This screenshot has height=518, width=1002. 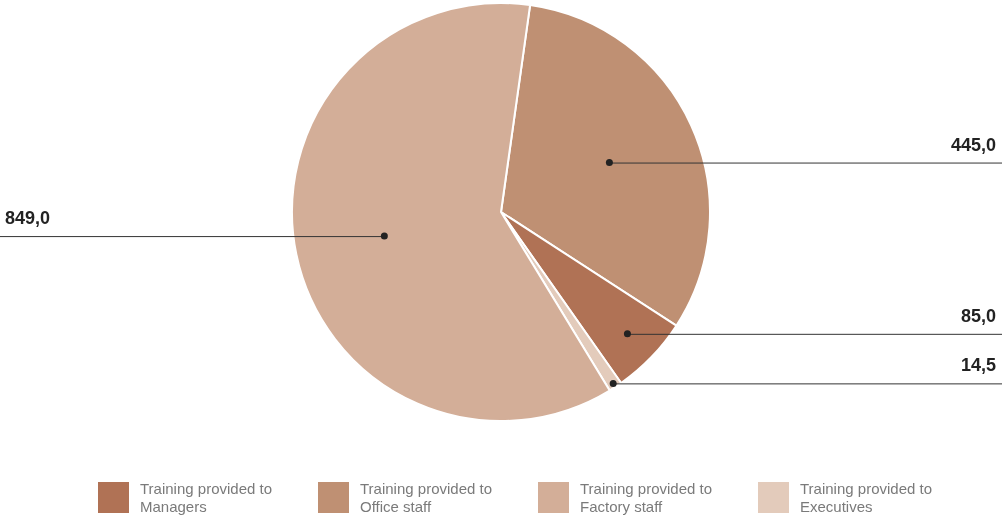 I want to click on data-label: 445,0, so click(x=973, y=144).